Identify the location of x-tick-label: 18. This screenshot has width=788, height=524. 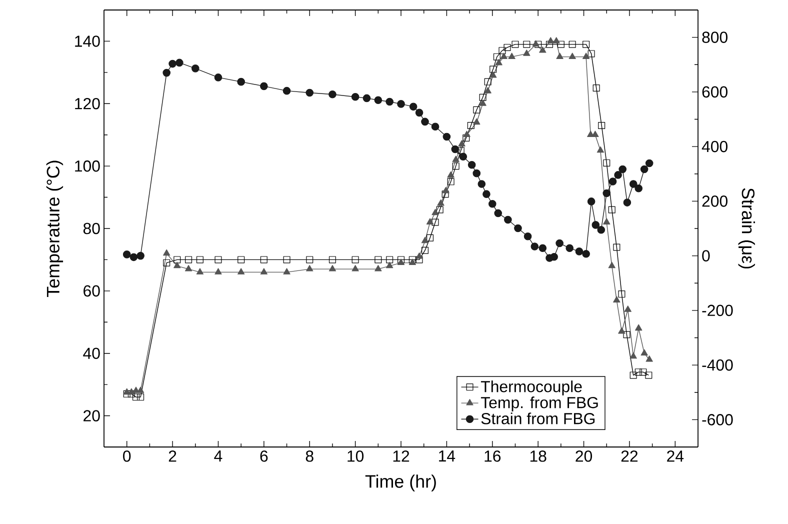
(538, 456).